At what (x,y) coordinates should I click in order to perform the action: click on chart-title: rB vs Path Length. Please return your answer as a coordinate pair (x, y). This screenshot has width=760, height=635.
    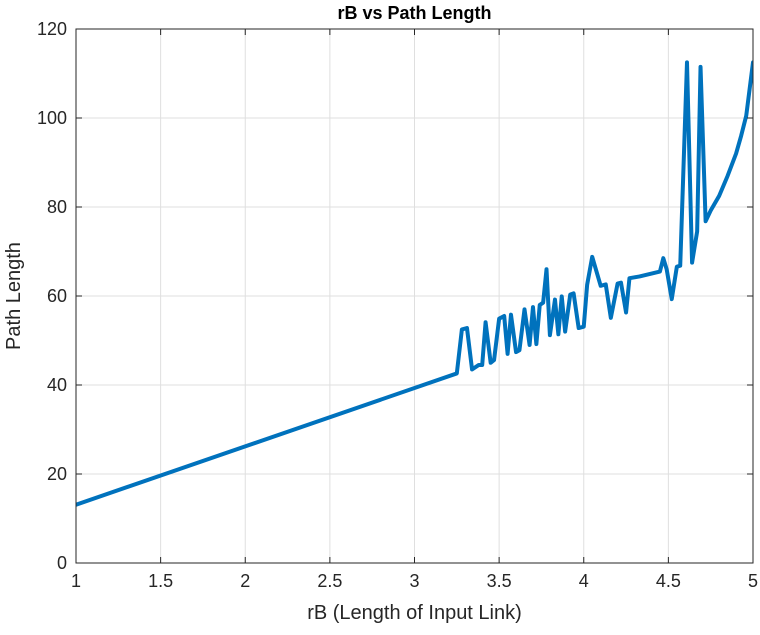
    Looking at the image, I should click on (414, 13).